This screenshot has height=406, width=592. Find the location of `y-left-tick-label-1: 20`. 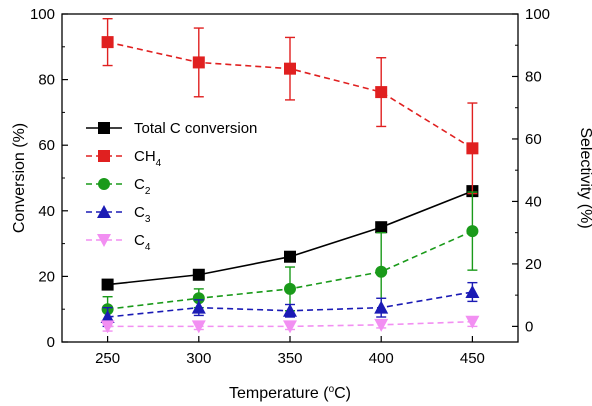

y-left-tick-label-1: 20 is located at coordinates (46, 276).